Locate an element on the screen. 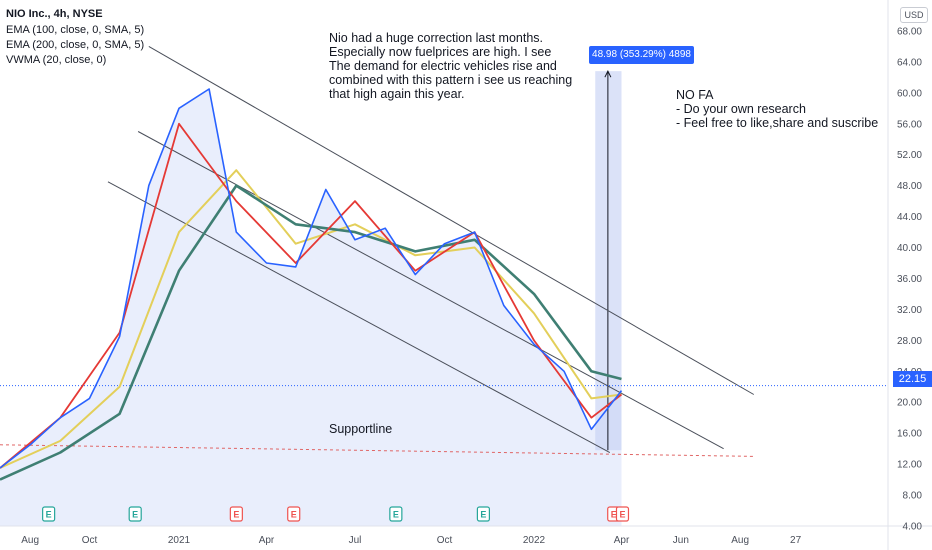 The image size is (932, 550). projection-label: 48.98 (353.29%) 4898 is located at coordinates (641, 55).